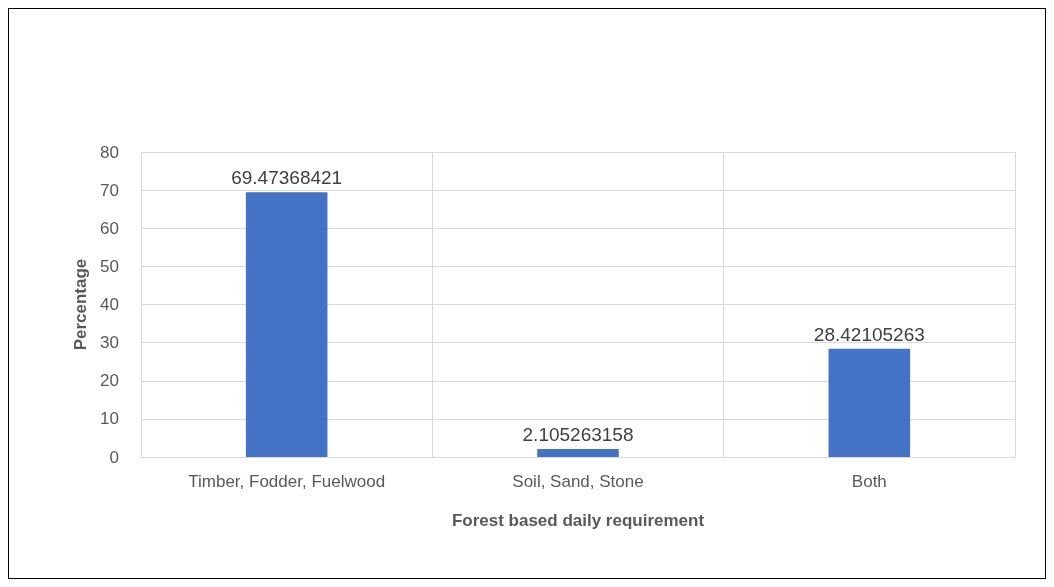  I want to click on y-tick-label: 50, so click(109, 266).